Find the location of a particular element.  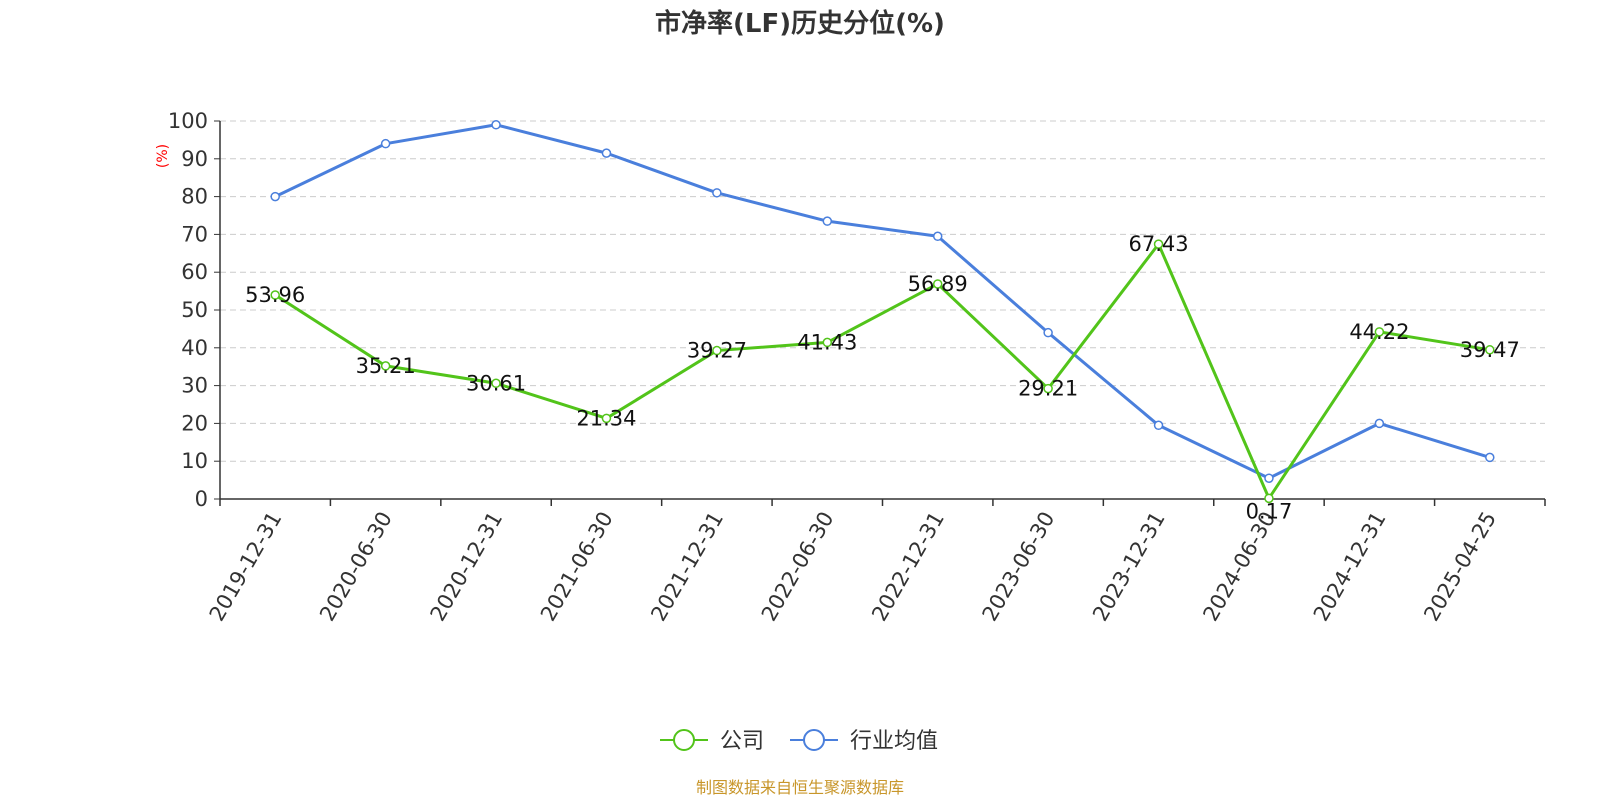

x-tick-label: 2024-06-30 is located at coordinates (1239, 567).